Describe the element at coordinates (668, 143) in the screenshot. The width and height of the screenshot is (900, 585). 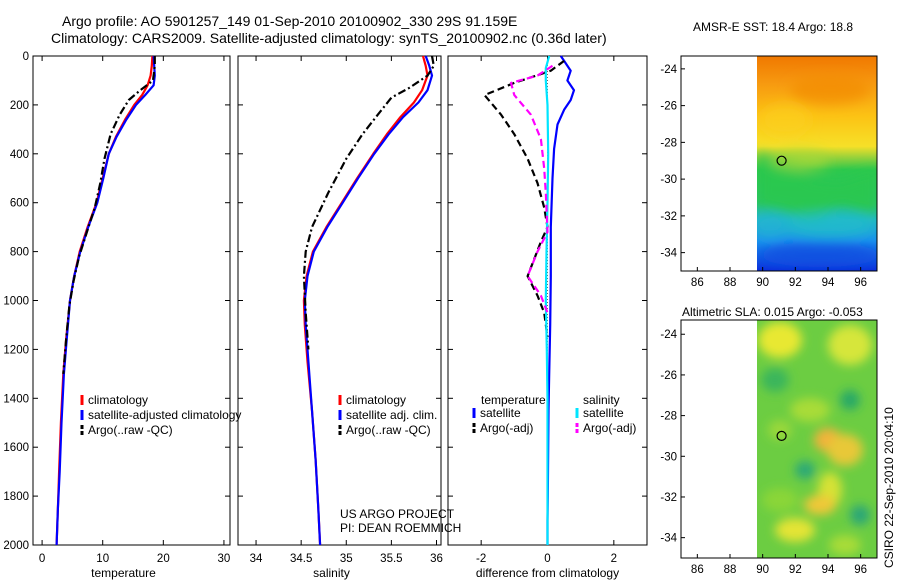
I see `sst-ytick-label: -28` at that location.